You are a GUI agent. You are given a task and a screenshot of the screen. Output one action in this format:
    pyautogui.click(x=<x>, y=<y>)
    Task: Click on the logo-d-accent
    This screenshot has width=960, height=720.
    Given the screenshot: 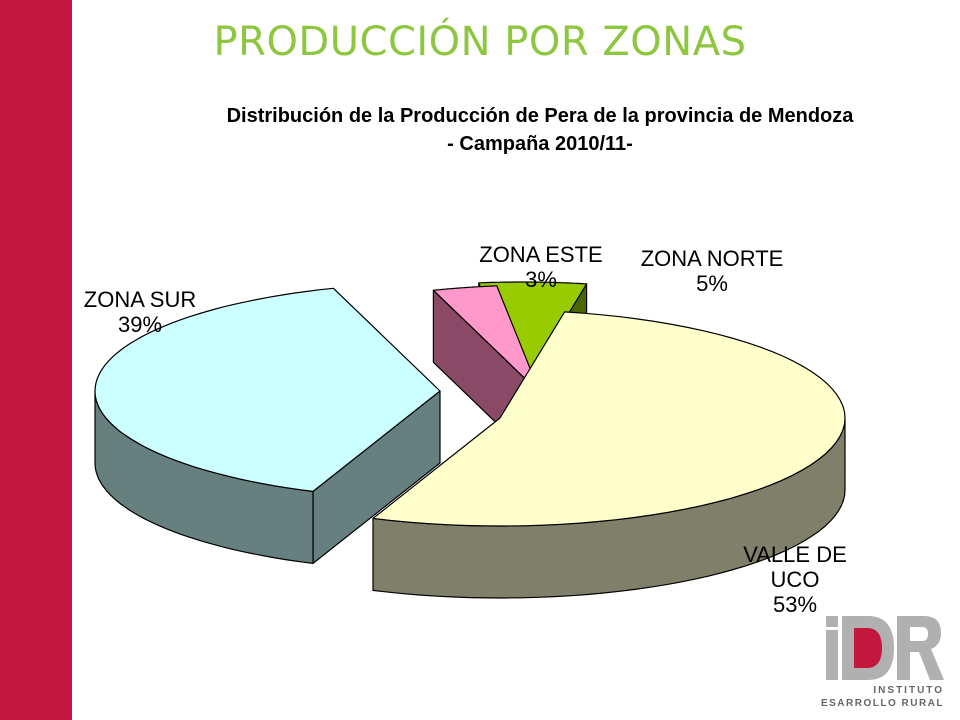 What is the action you would take?
    pyautogui.click(x=868, y=648)
    